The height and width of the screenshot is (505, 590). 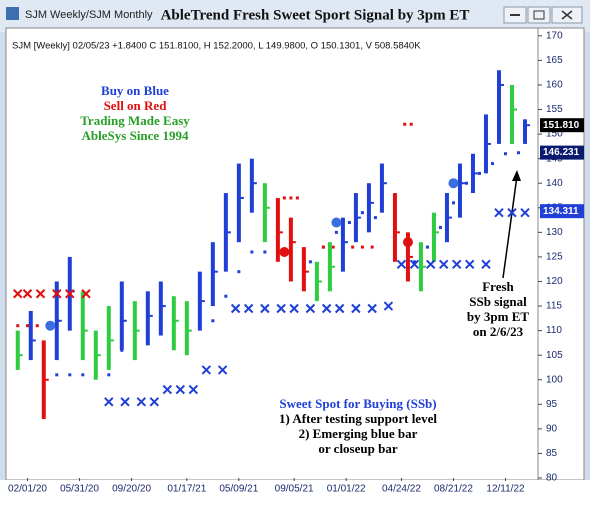 What do you see at coordinates (346, 489) in the screenshot?
I see `x-tick-label: 01/01/22` at bounding box center [346, 489].